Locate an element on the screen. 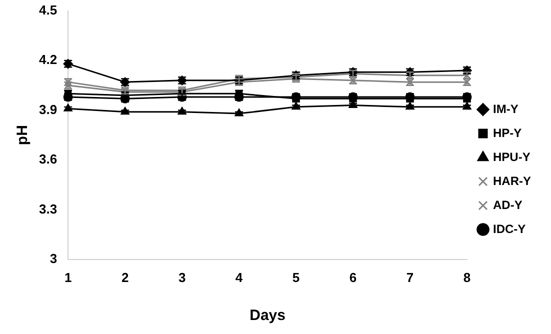 The image size is (551, 334). y-tick-label: 3.9 is located at coordinates (48, 109).